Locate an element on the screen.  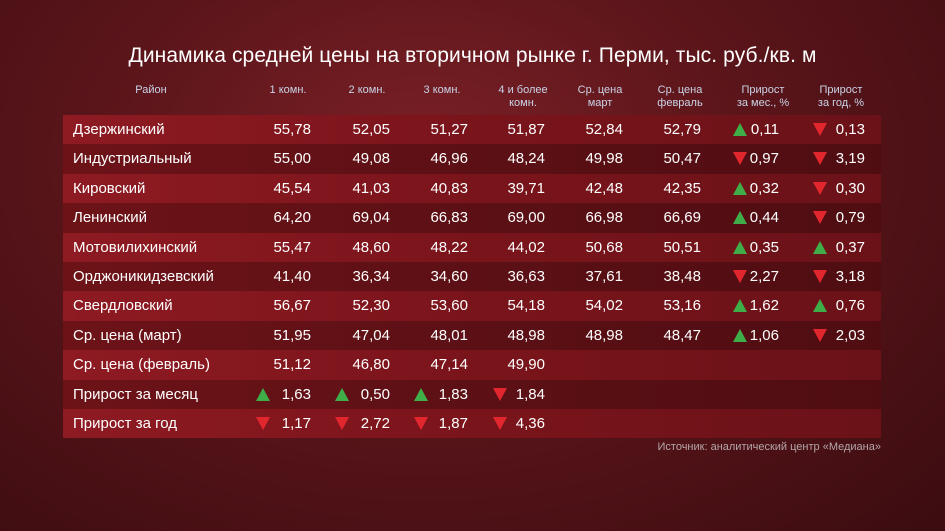
table-row: Прирост за месяц 1,63 0,50 1,83 1,84 is located at coordinates (472, 394).